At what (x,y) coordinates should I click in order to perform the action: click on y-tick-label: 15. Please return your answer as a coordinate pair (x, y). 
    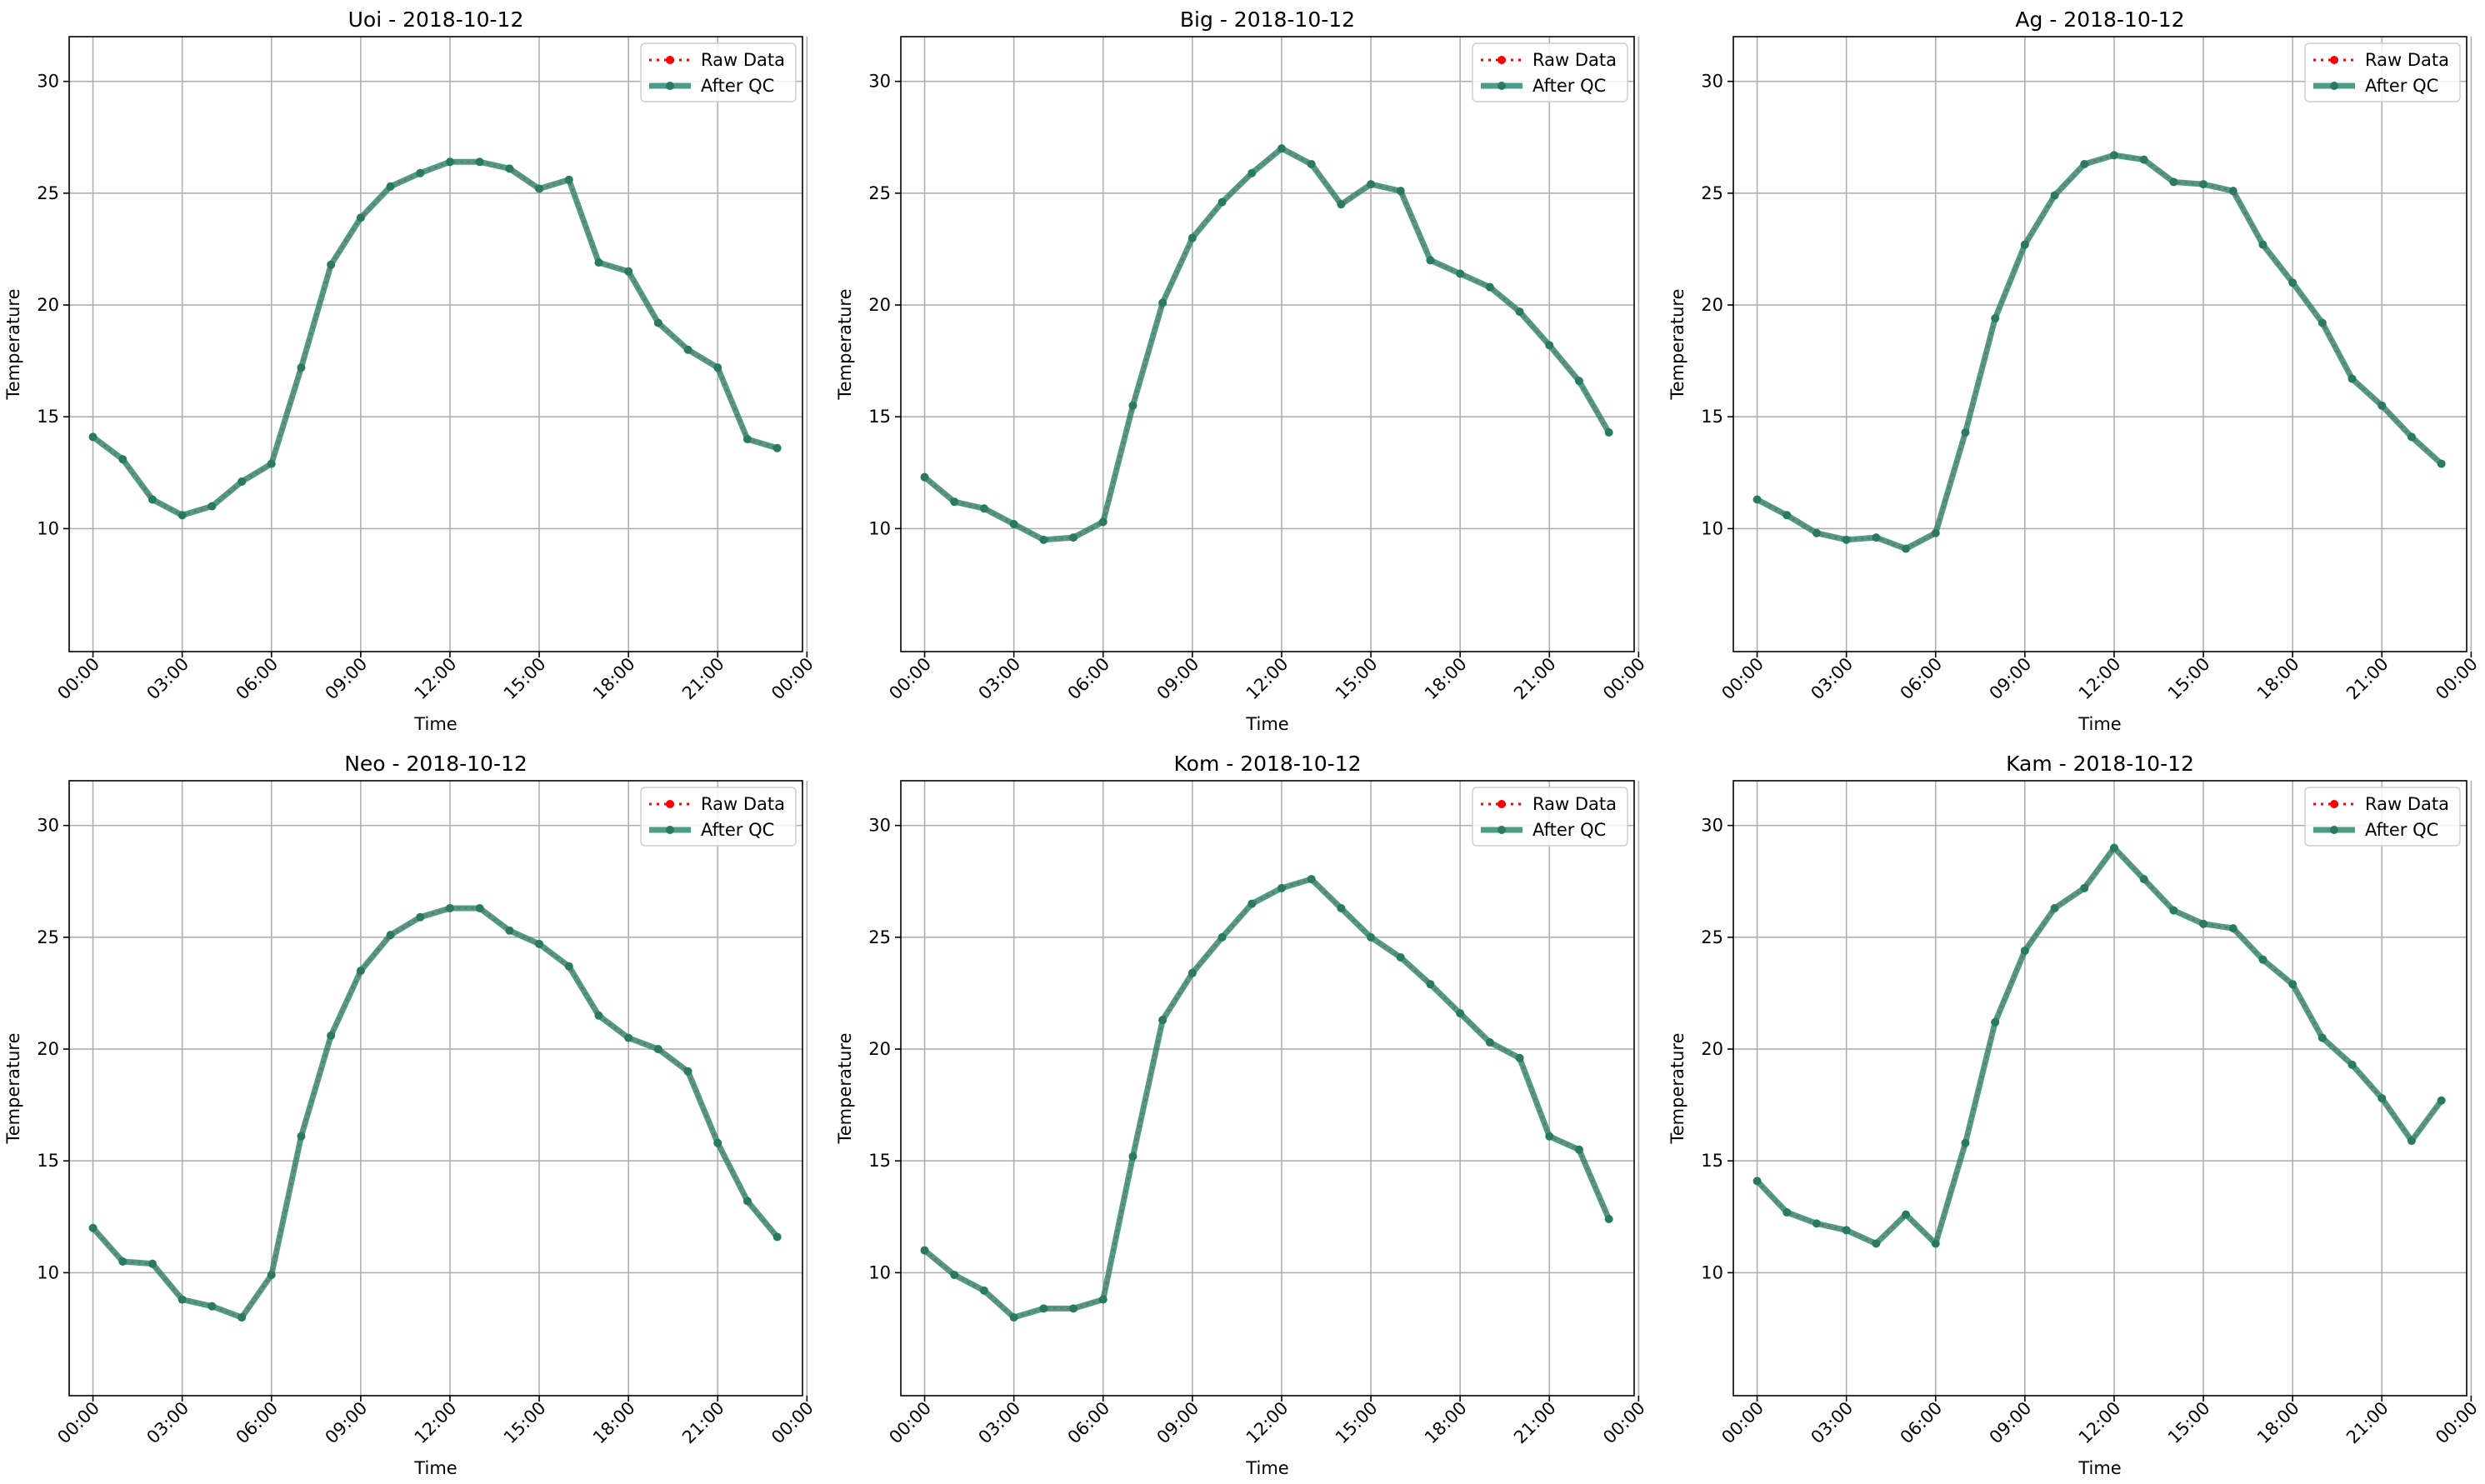
    Looking at the image, I should click on (48, 417).